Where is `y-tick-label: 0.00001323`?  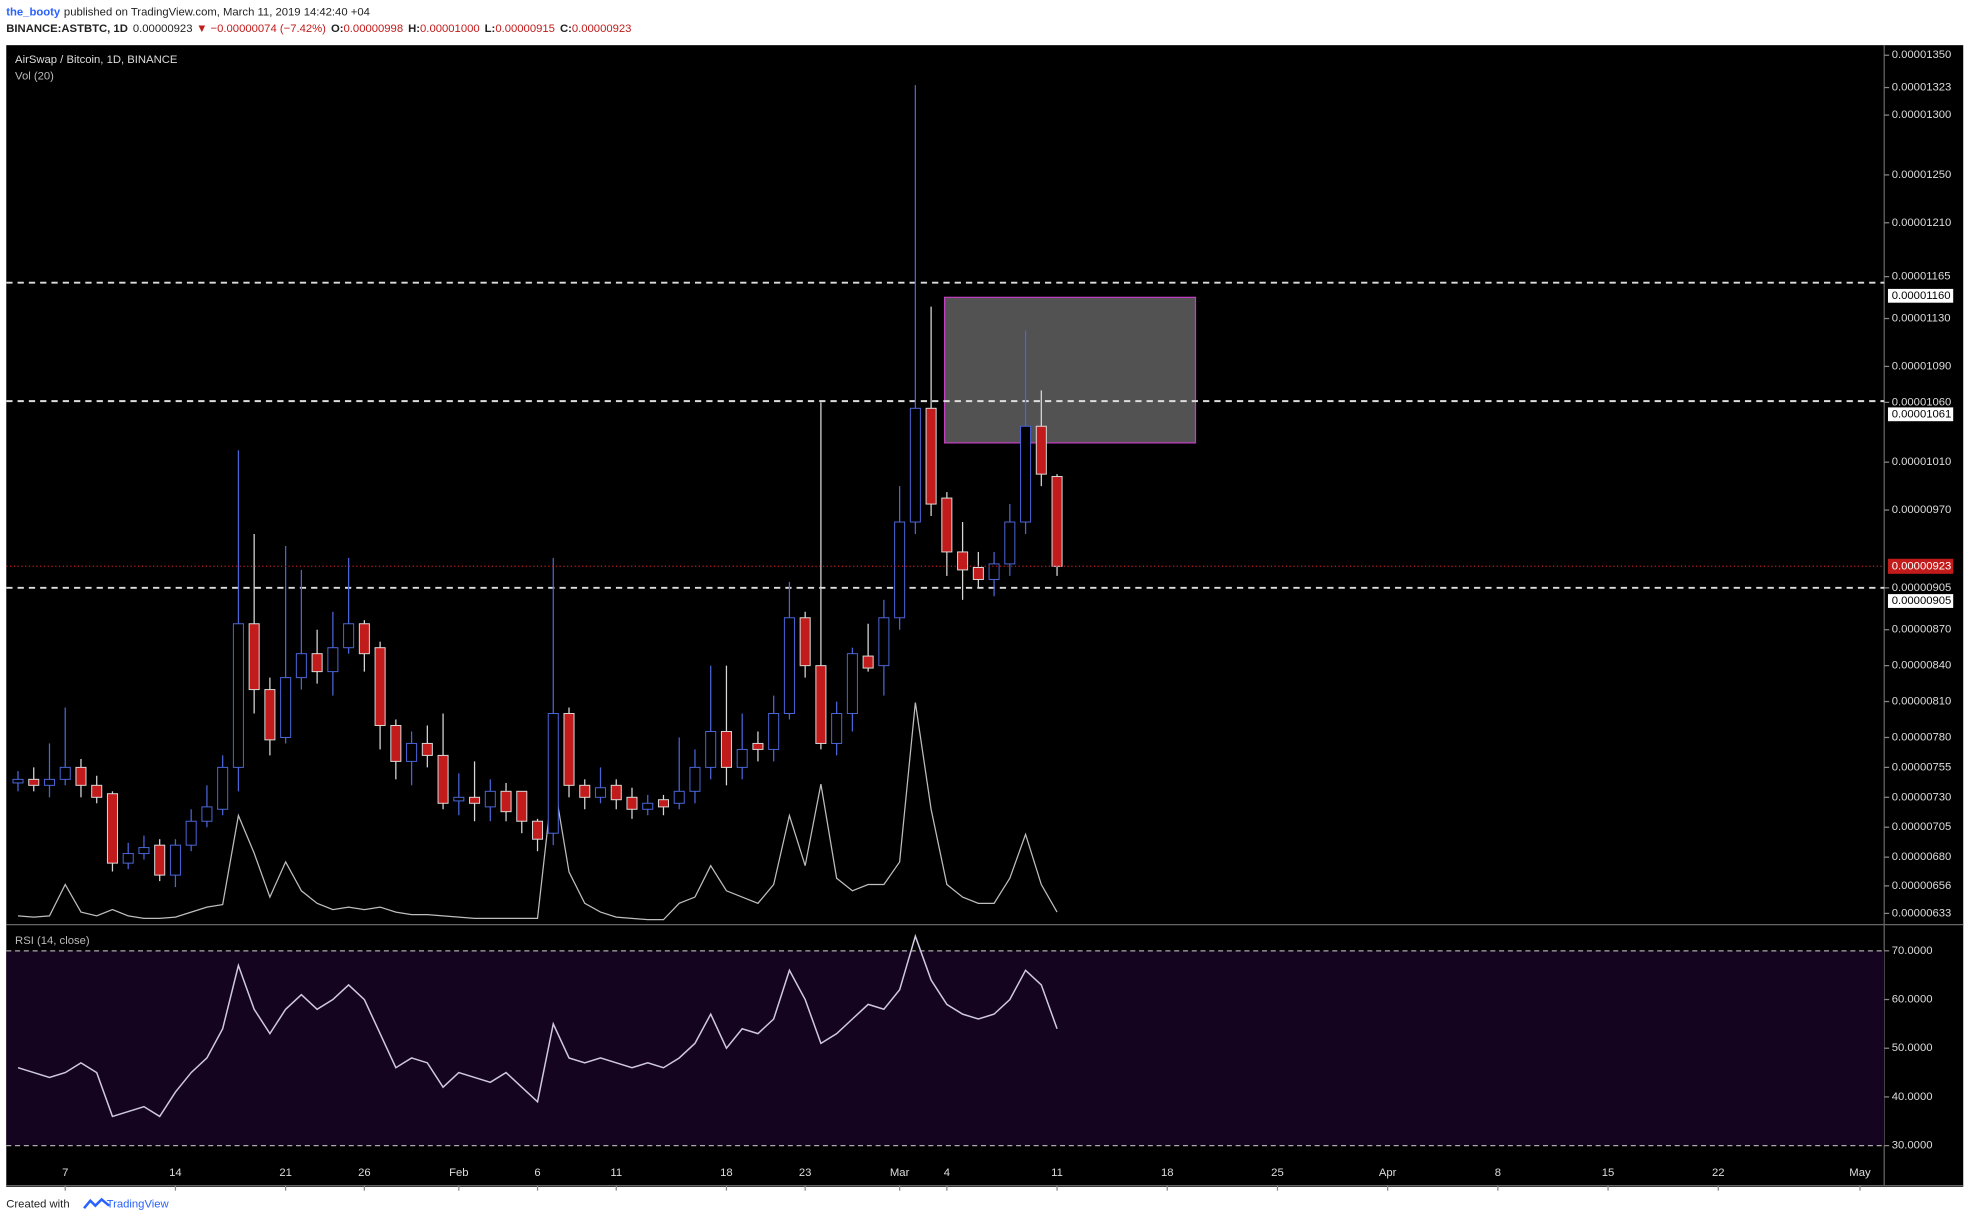
y-tick-label: 0.00001323 is located at coordinates (1922, 88).